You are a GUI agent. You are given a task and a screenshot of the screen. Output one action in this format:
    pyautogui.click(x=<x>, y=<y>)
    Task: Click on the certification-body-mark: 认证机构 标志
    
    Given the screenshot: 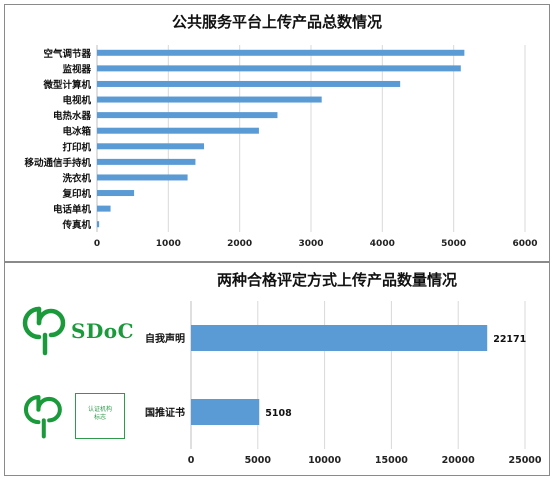 What is the action you would take?
    pyautogui.click(x=100, y=416)
    